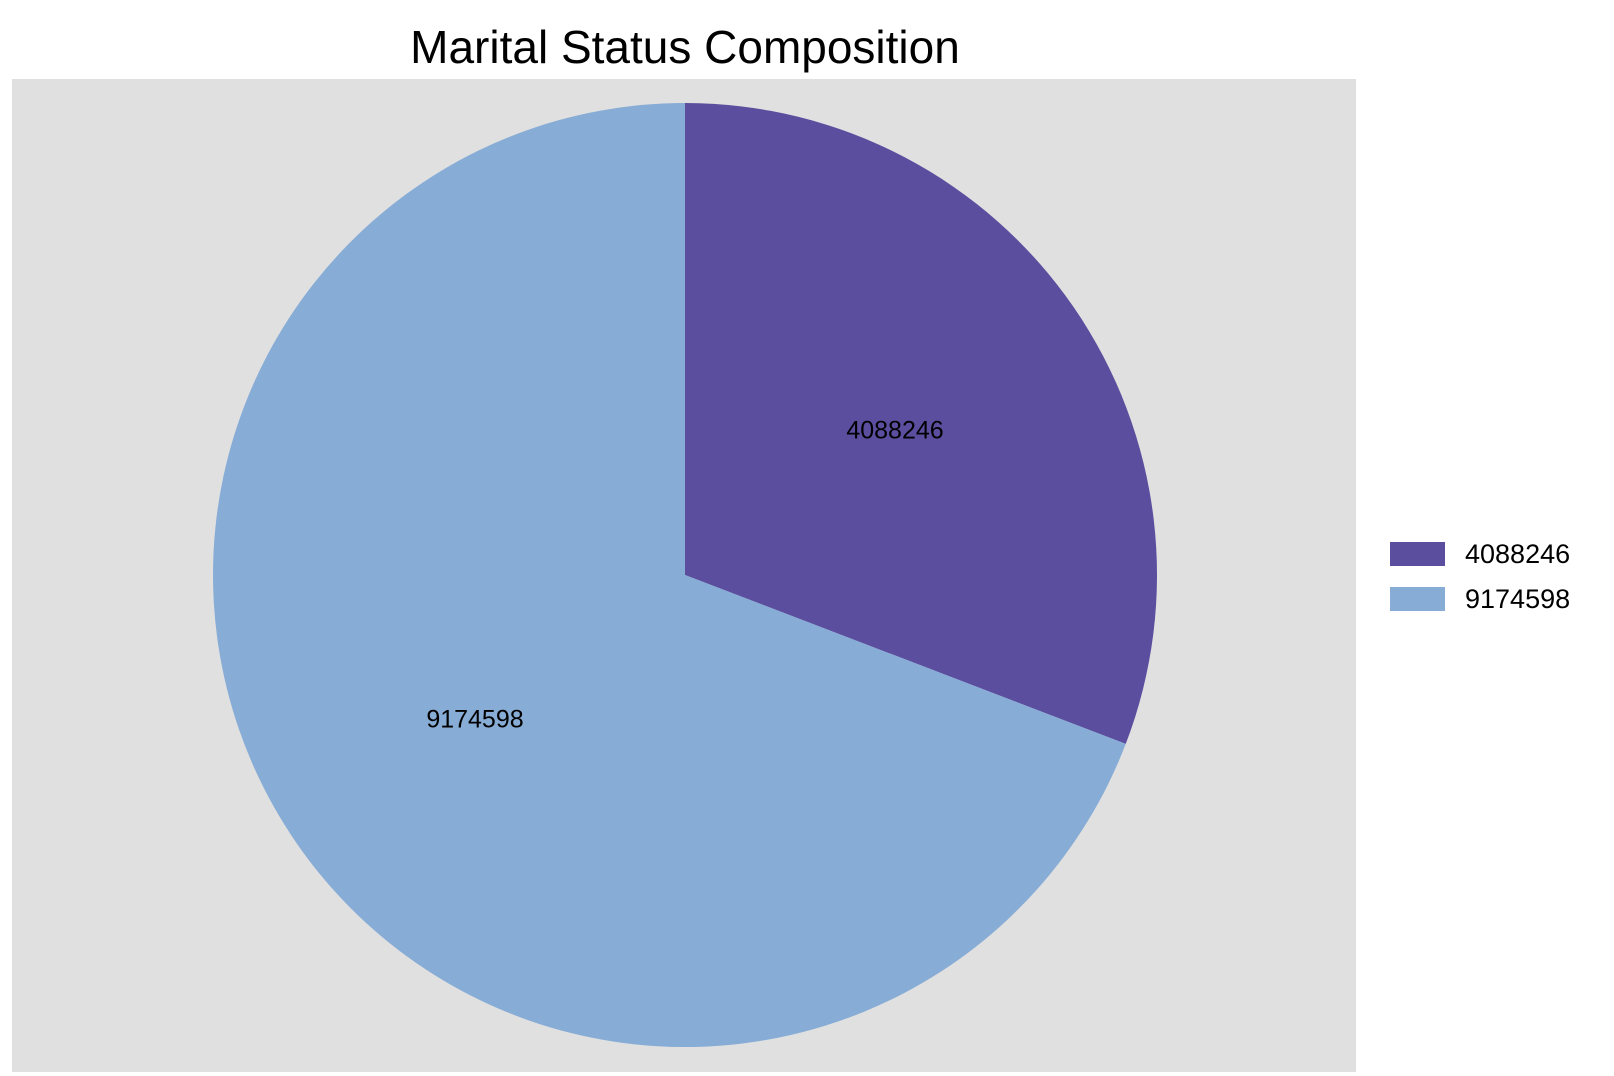 The height and width of the screenshot is (1076, 1614). Describe the element at coordinates (1517, 554) in the screenshot. I see `legend-label-4088246: 4088246` at that location.